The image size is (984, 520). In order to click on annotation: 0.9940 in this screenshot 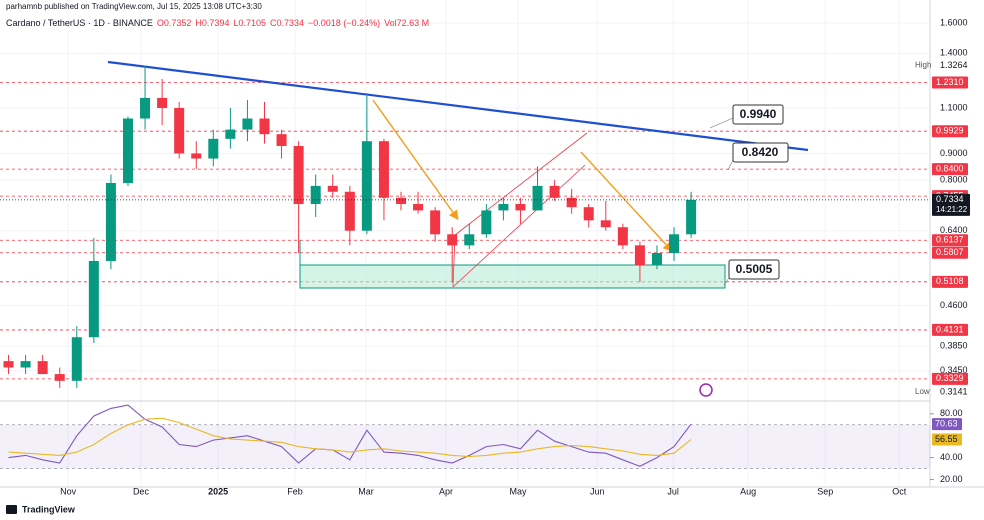, I will do `click(758, 114)`.